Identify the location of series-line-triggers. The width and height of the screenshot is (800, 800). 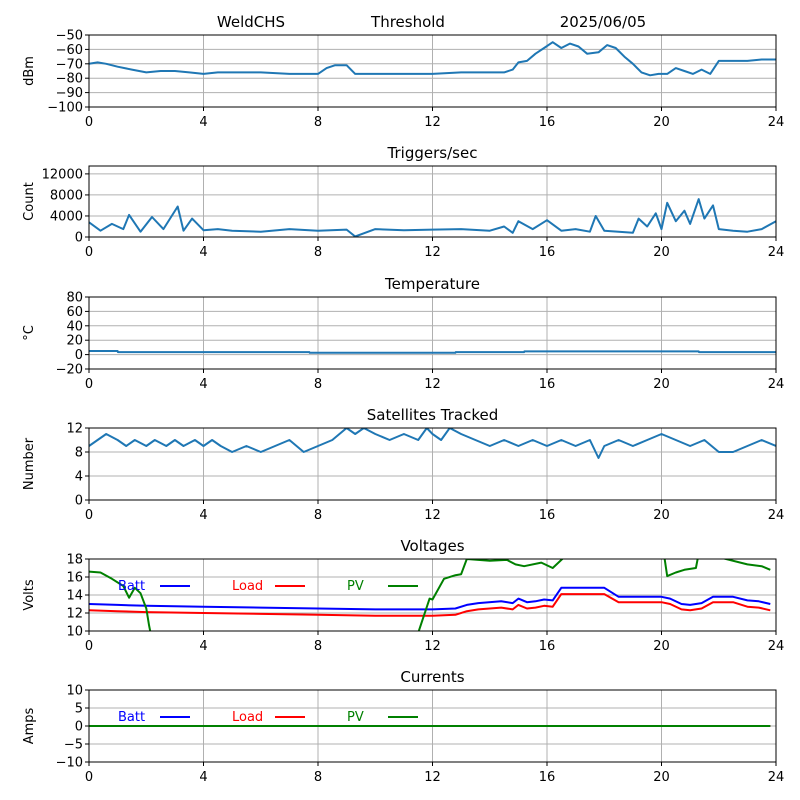
(432, 217).